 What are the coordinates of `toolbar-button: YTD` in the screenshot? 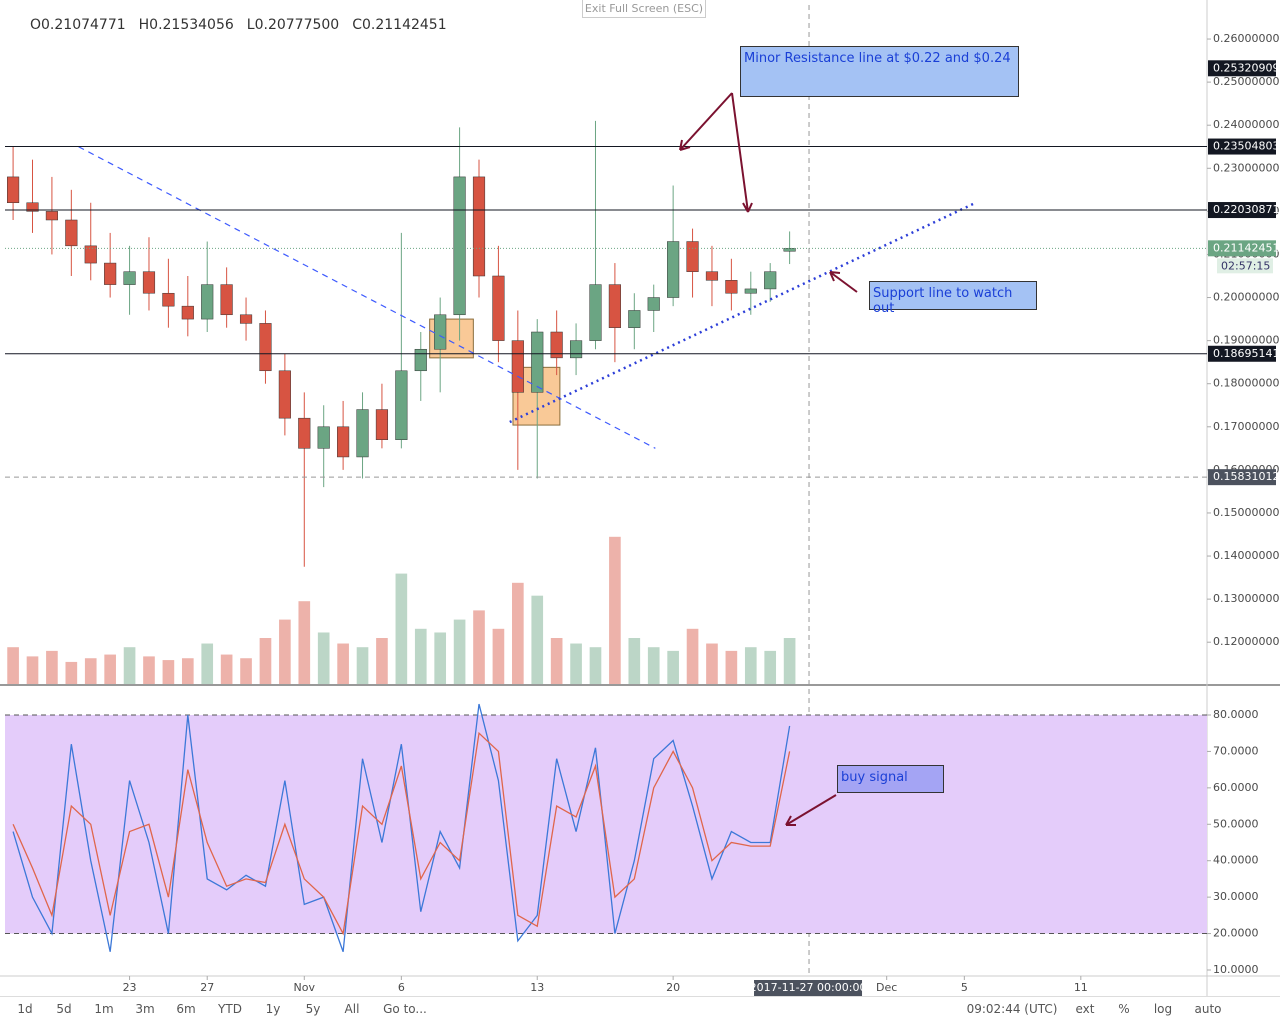 It's located at (230, 1009).